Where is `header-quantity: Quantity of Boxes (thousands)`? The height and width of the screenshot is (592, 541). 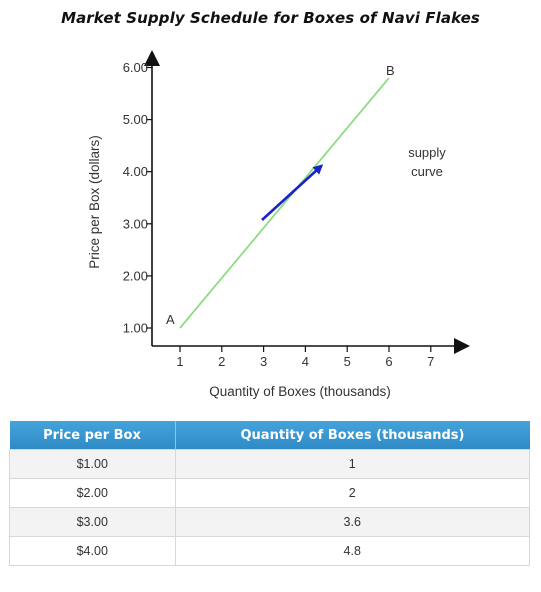
header-quantity: Quantity of Boxes (thousands) is located at coordinates (352, 435).